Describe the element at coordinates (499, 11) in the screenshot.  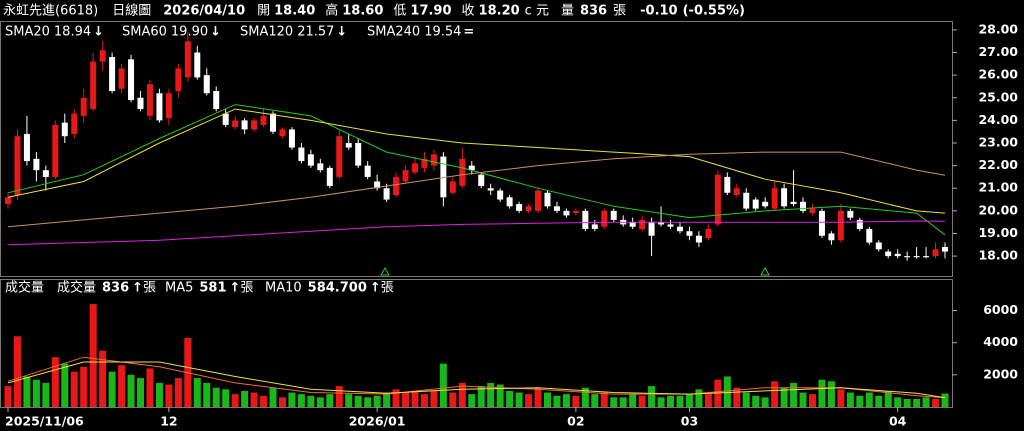
I see `label: 18.20` at that location.